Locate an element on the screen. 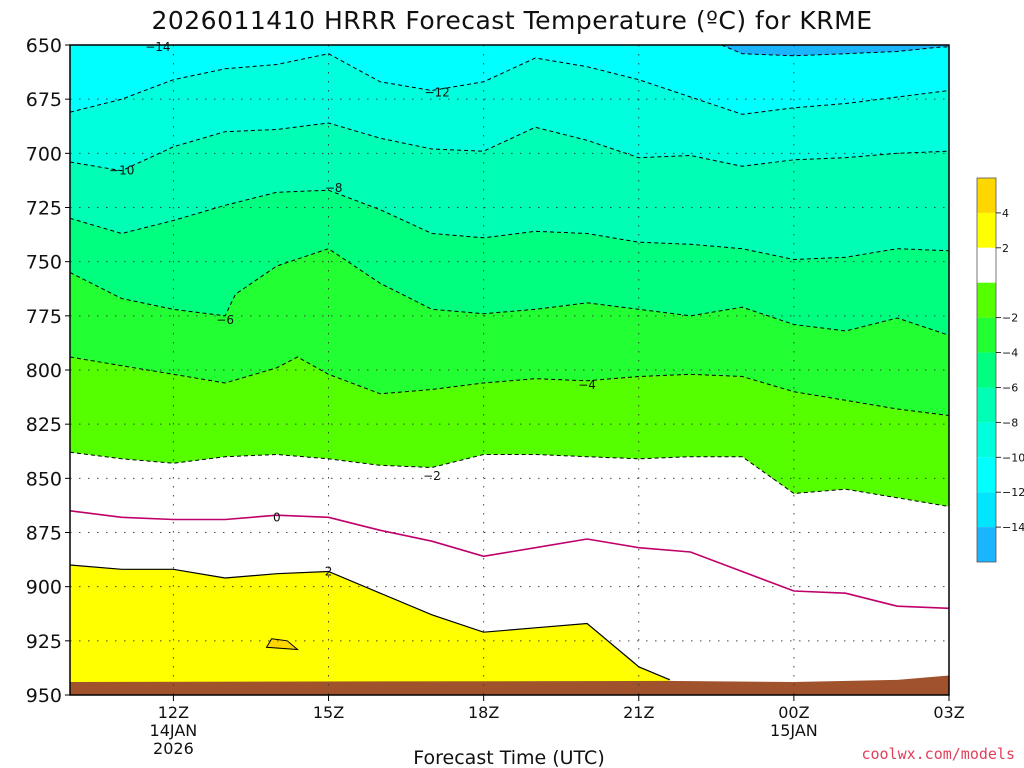  colorbar-tick-label: 2 is located at coordinates (1005, 248).